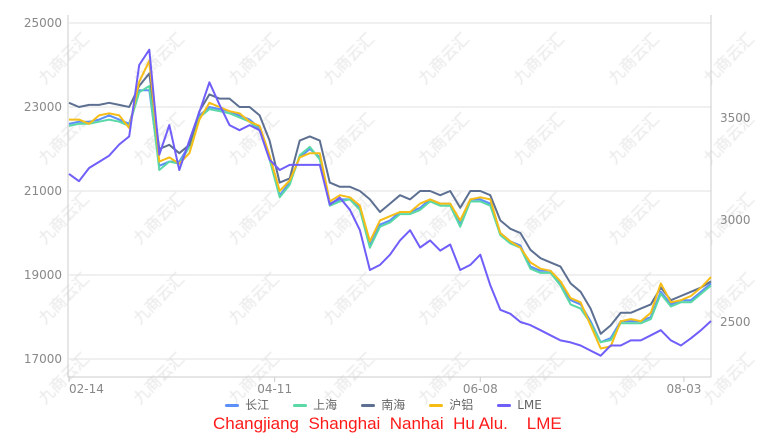 This screenshot has height=447, width=767. I want to click on y-left-tick-label: 23000, so click(43, 107).